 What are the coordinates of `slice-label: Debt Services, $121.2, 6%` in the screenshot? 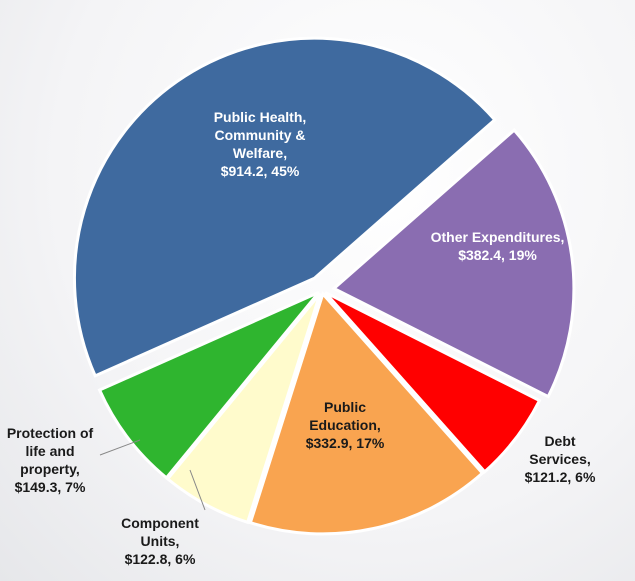 It's located at (560, 459).